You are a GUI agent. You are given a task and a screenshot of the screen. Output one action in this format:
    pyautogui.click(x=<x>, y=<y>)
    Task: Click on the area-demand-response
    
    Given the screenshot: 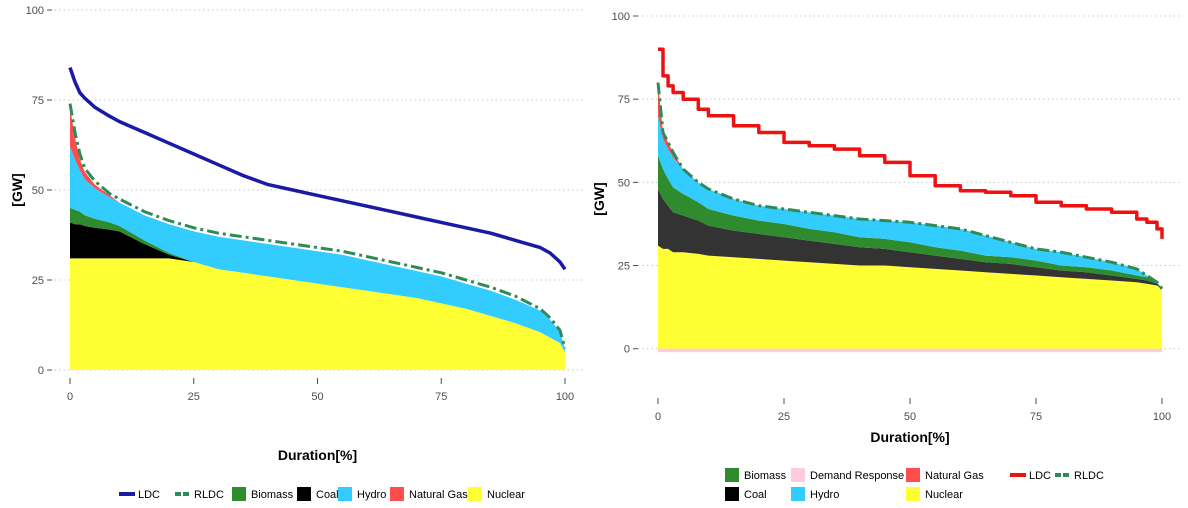 What is the action you would take?
    pyautogui.click(x=910, y=350)
    